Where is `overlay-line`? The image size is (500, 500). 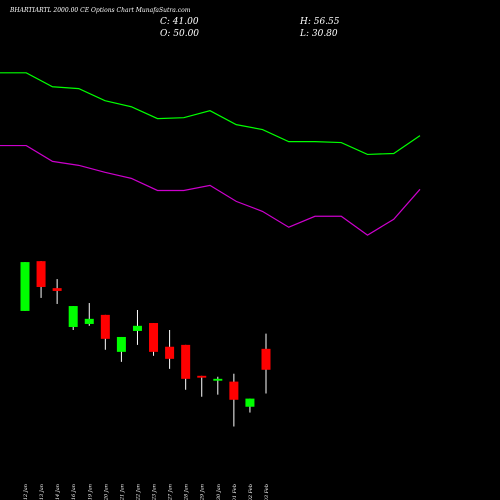
overlay-line is located at coordinates (210, 114).